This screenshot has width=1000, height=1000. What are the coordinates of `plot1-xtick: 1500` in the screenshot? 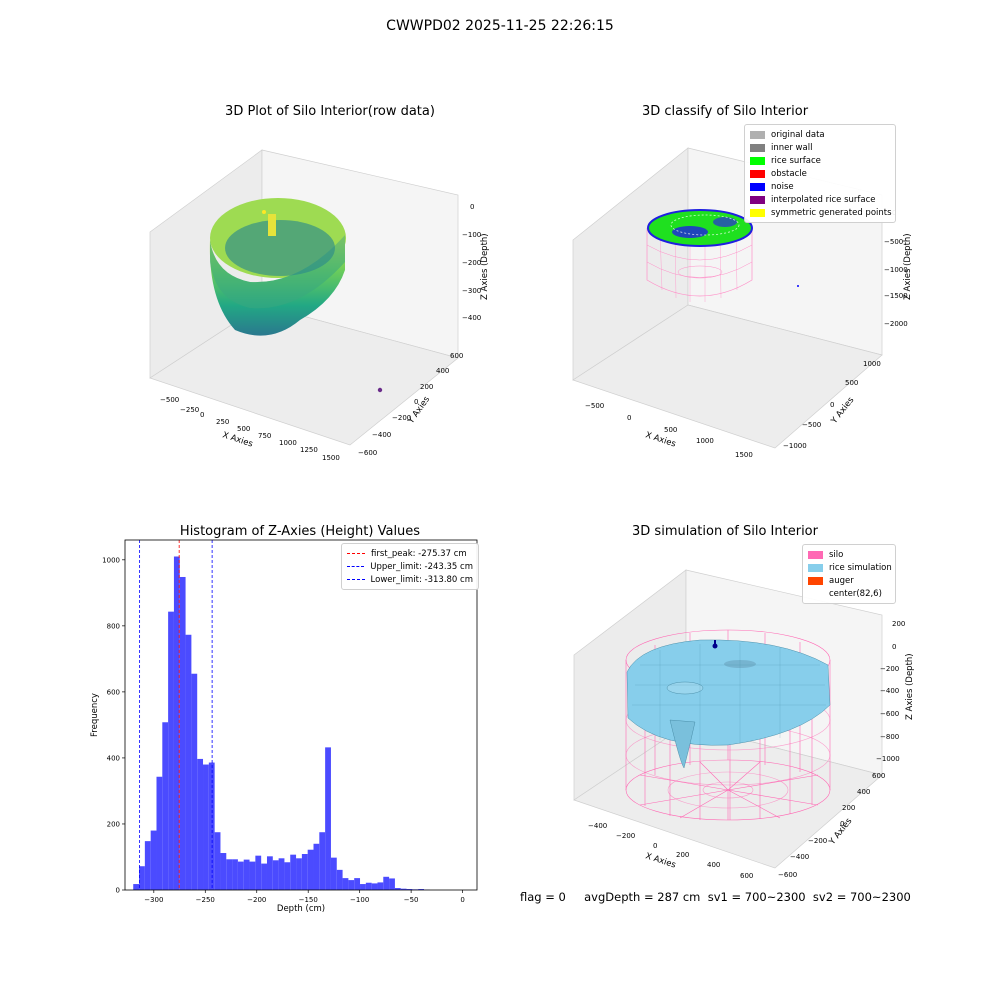 It's located at (331, 458).